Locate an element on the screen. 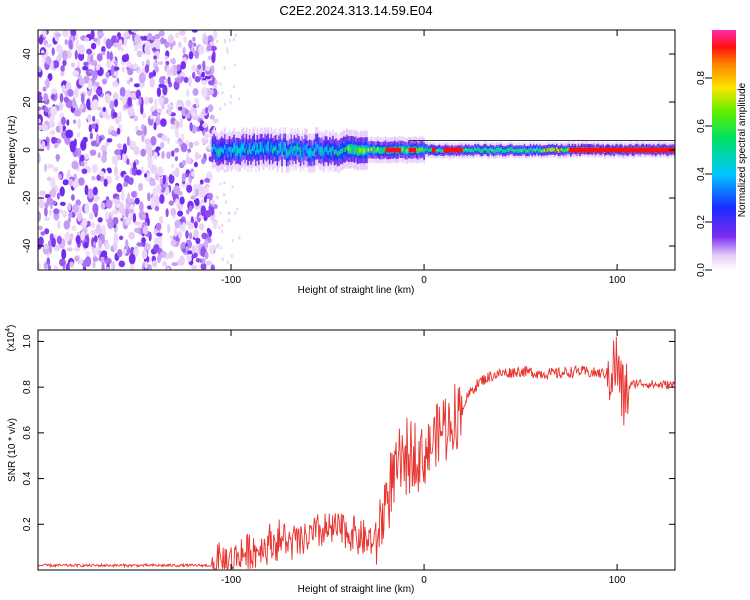 The image size is (750, 600). signal-peak is located at coordinates (433, 150).